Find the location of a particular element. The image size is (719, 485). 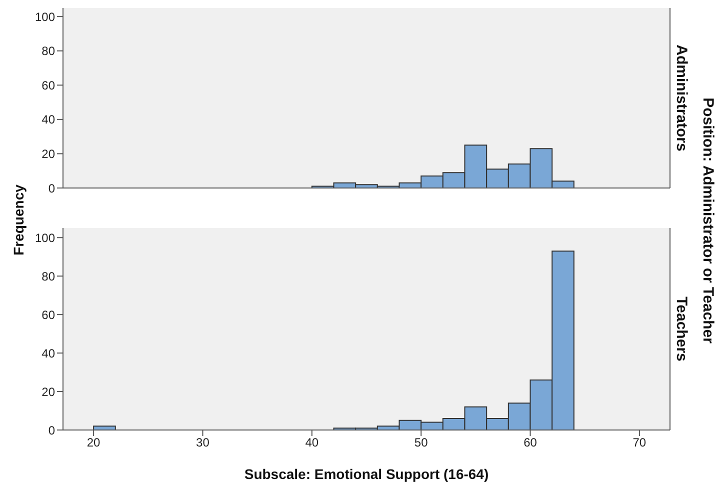

x-tick-label: 50 is located at coordinates (421, 443).